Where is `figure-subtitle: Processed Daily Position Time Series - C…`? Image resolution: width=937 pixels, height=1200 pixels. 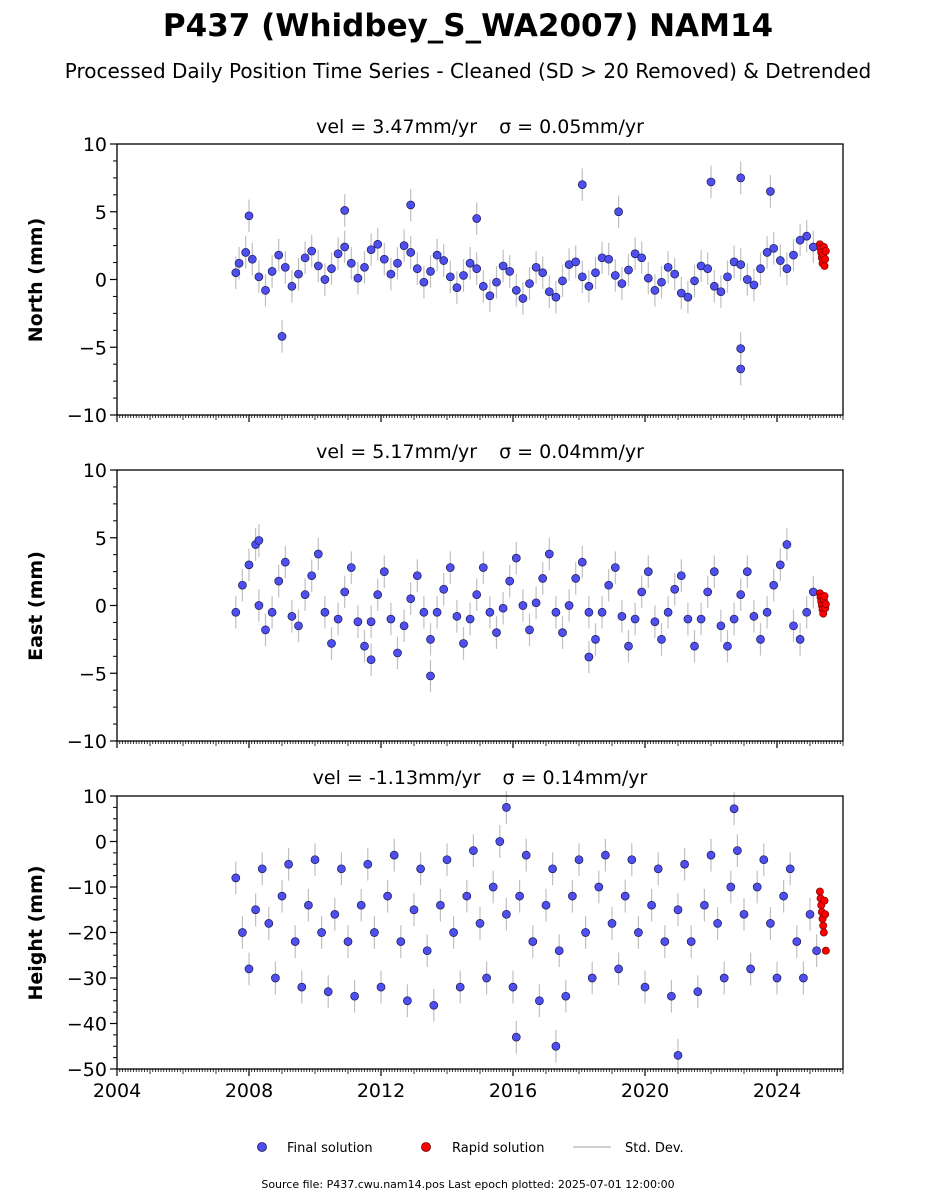 figure-subtitle: Processed Daily Position Time Series - C… is located at coordinates (468, 71).